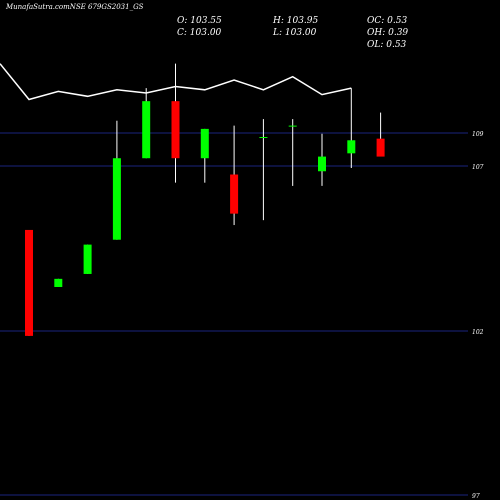 This screenshot has width=500, height=500. What do you see at coordinates (387, 45) in the screenshot?
I see `ol-value: OL: 0.53` at bounding box center [387, 45].